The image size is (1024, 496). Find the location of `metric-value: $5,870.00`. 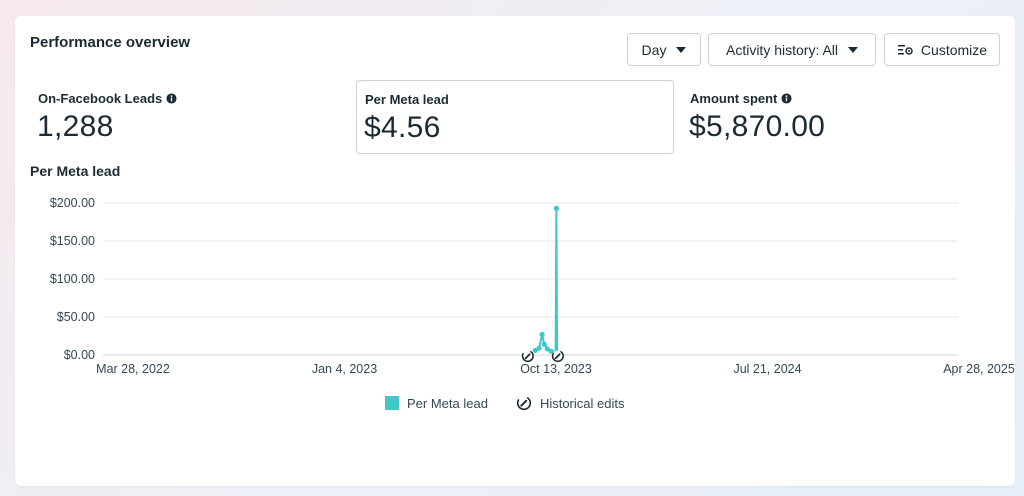

metric-value: $5,870.00 is located at coordinates (757, 126).